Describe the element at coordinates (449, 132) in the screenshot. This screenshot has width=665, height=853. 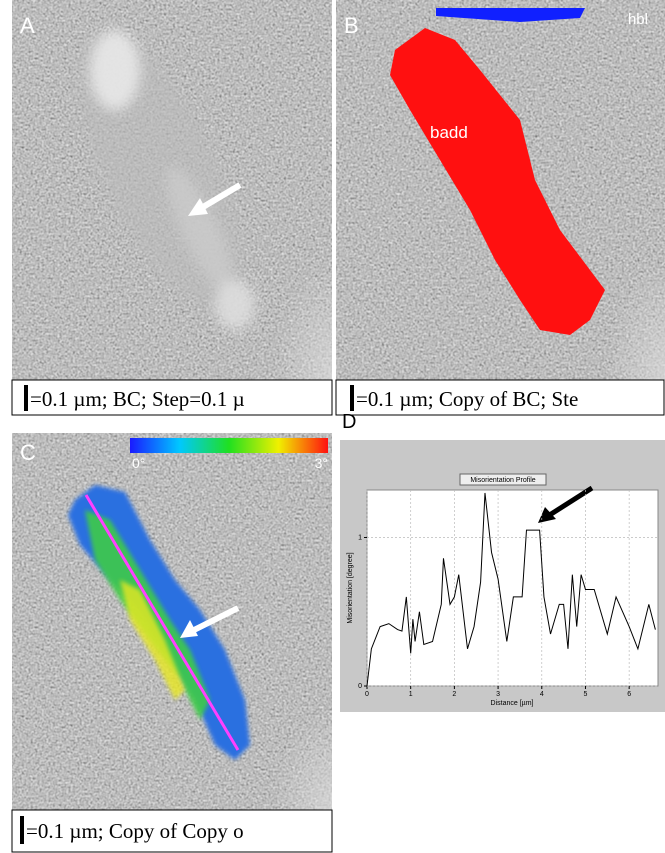
I see `phase-label: badd` at that location.